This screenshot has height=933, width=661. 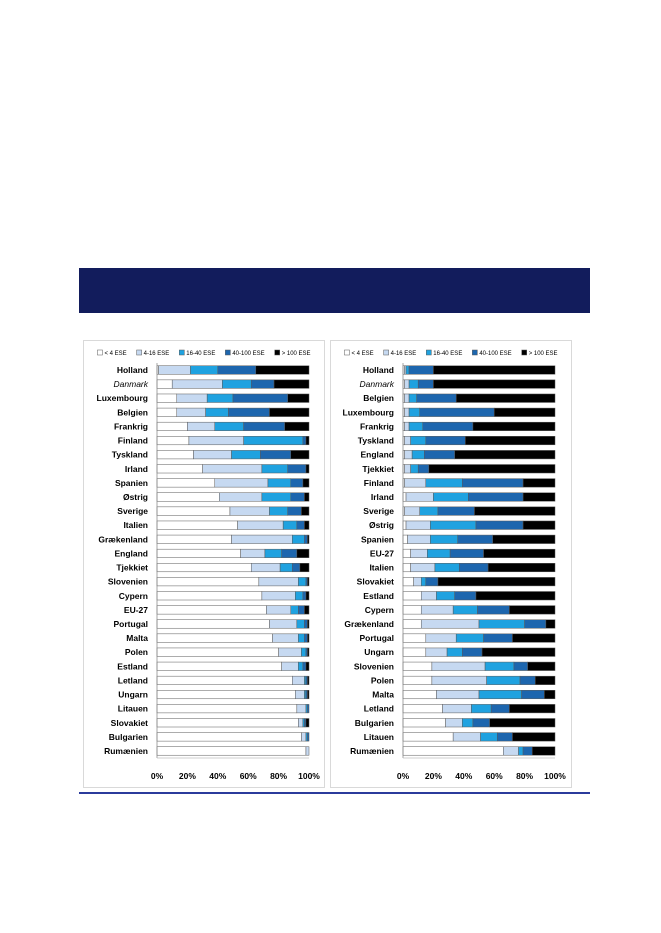 What do you see at coordinates (379, 610) in the screenshot?
I see `category-label: Cypern` at bounding box center [379, 610].